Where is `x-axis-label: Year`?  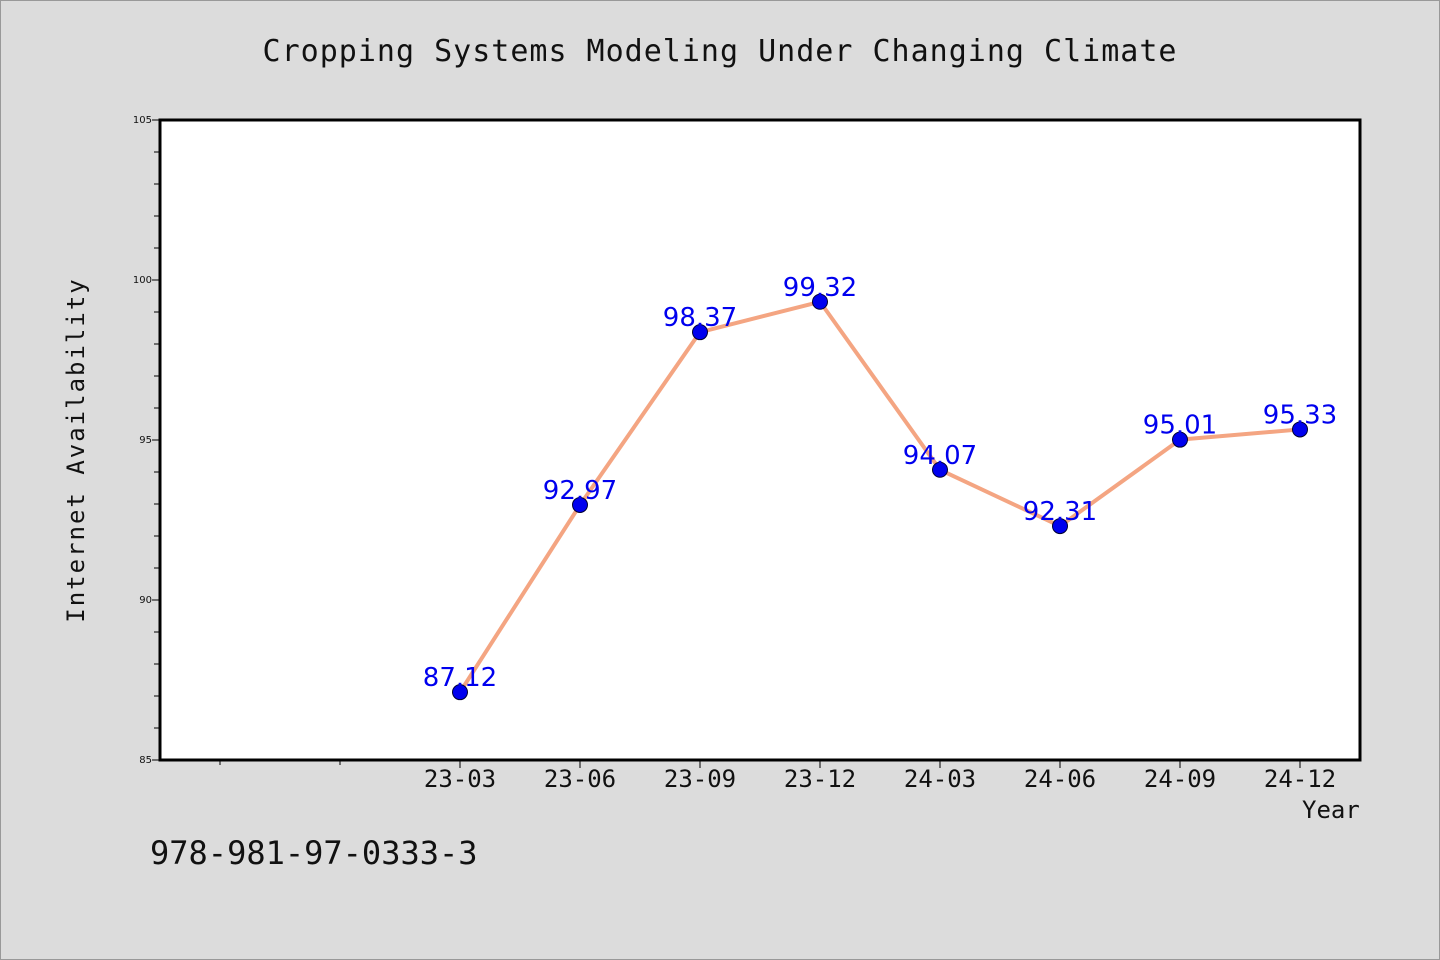 x-axis-label: Year is located at coordinates (1331, 810).